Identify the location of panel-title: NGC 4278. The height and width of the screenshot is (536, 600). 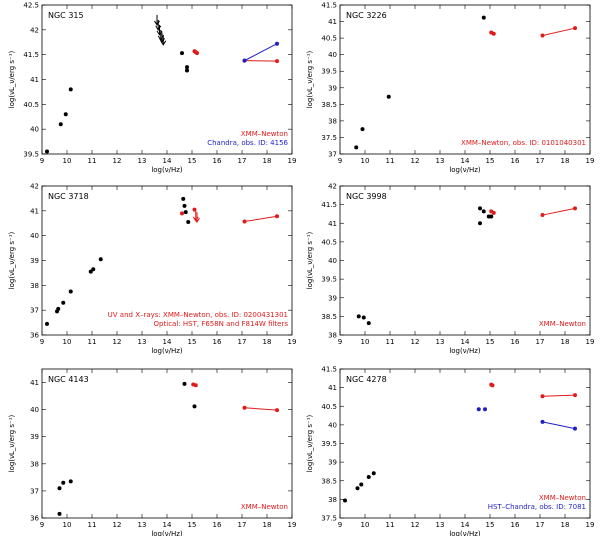
(366, 379).